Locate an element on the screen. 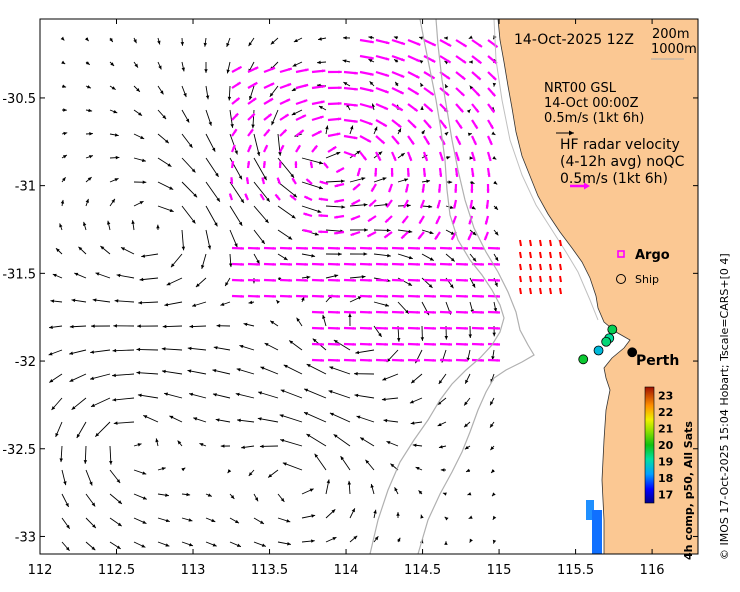  sst-strip-upper is located at coordinates (590, 510).